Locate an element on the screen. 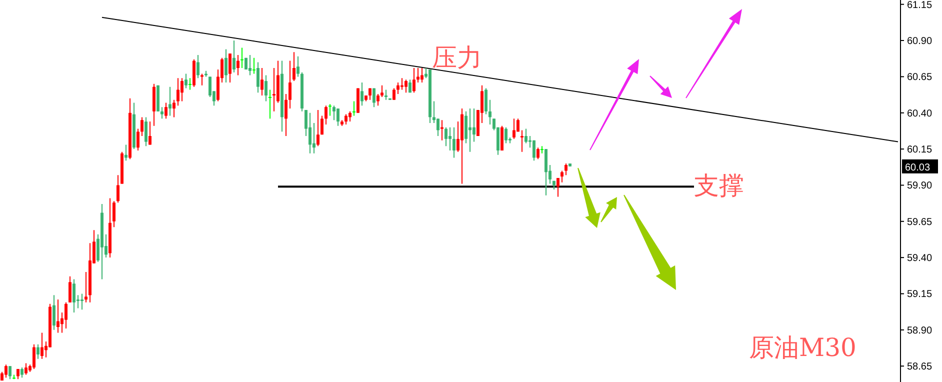 The height and width of the screenshot is (382, 942). annotation: 支撑 is located at coordinates (719, 185).